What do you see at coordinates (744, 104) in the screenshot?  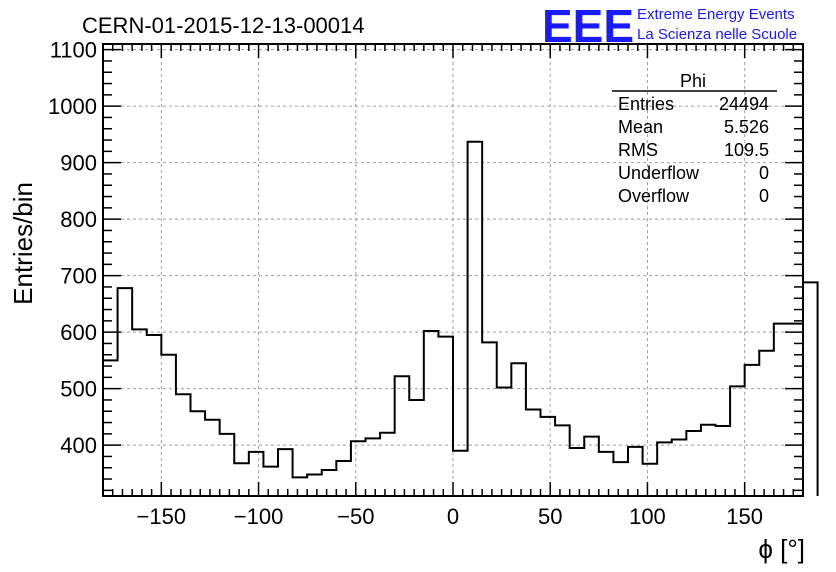 I see `stats-value: 24494` at bounding box center [744, 104].